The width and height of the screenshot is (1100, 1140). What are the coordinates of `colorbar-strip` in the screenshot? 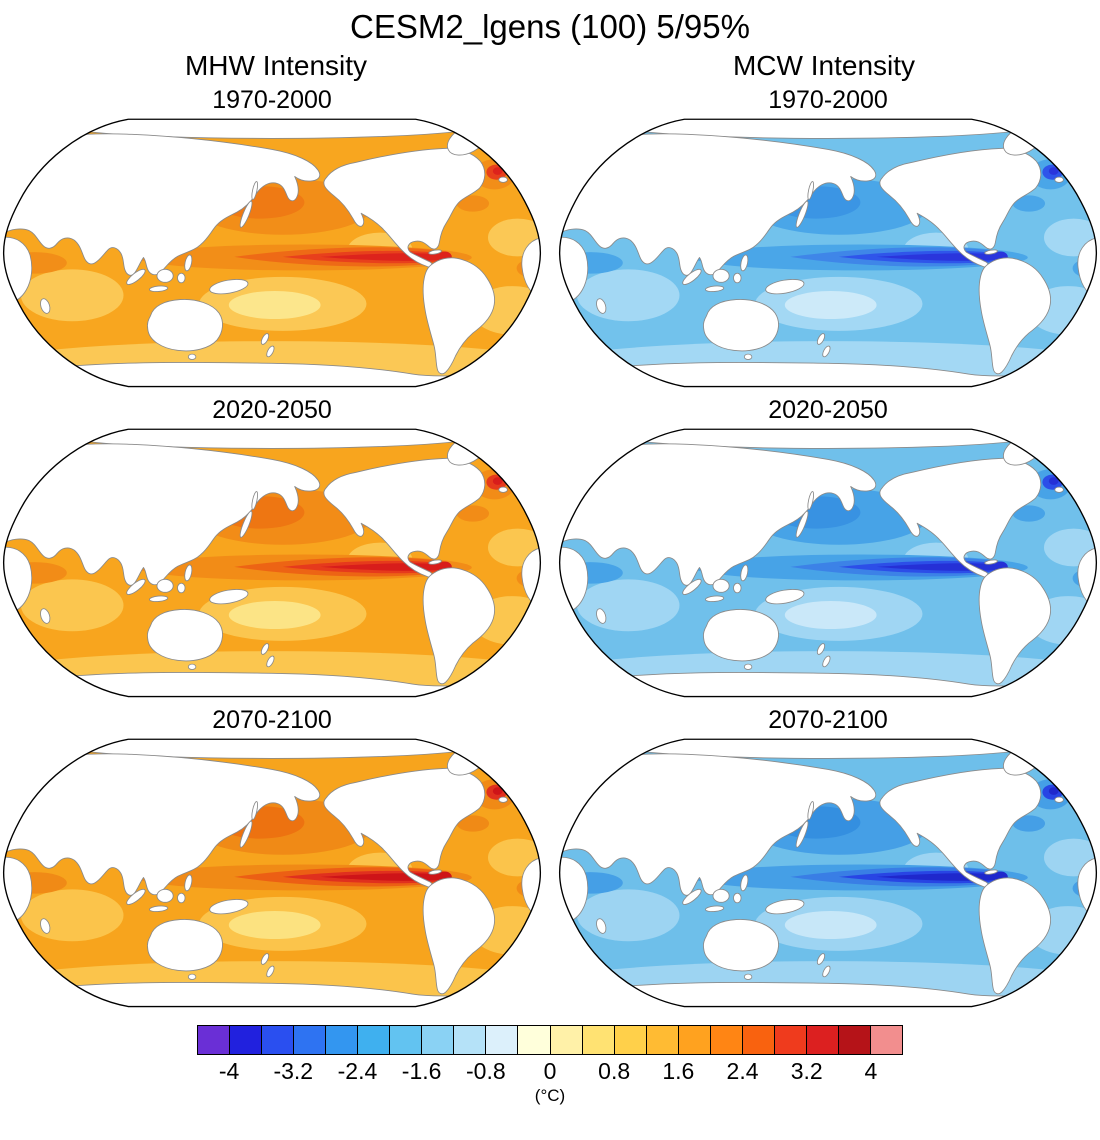 It's located at (550, 1040).